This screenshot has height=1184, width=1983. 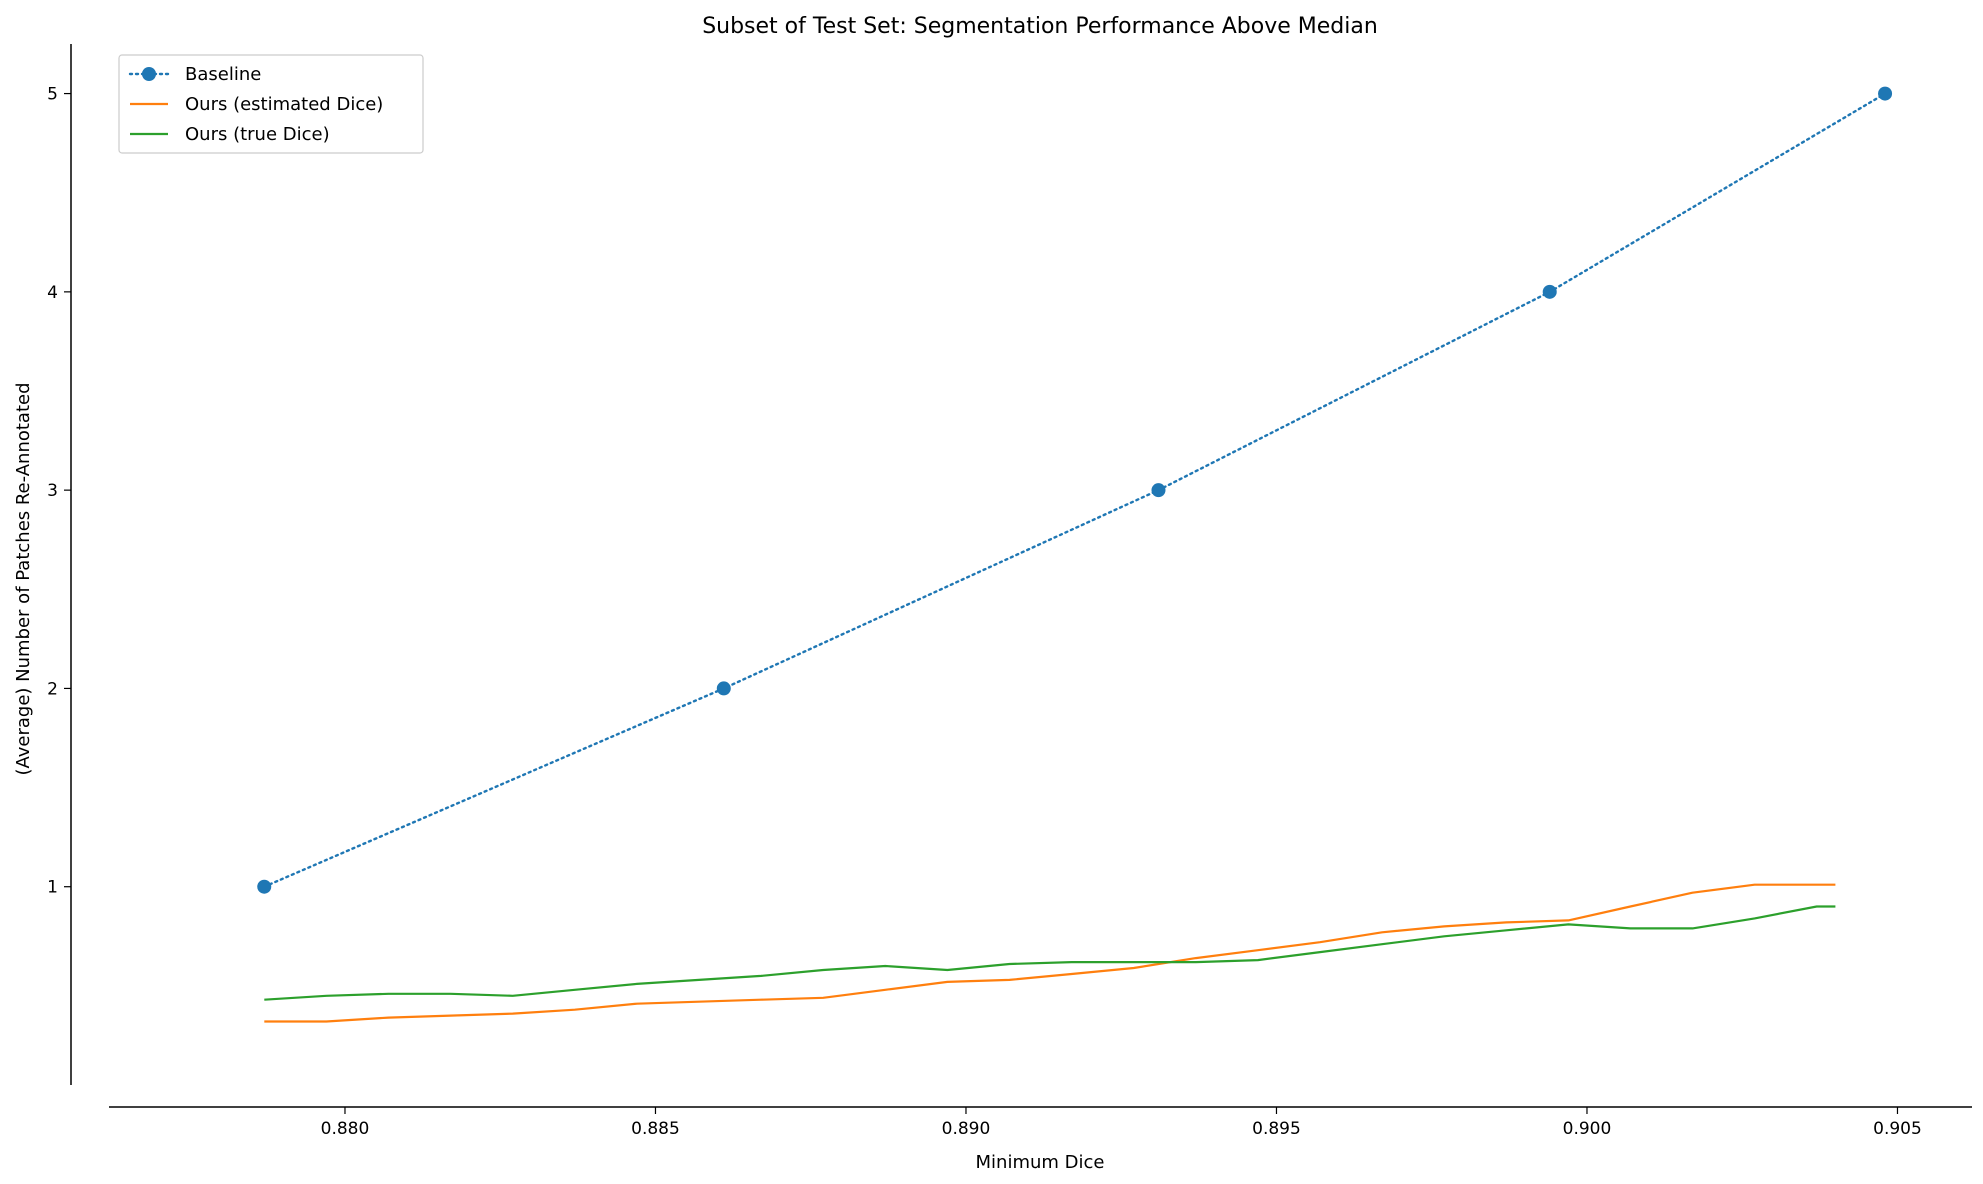 I want to click on x-tick-label: 0.885, so click(x=655, y=1129).